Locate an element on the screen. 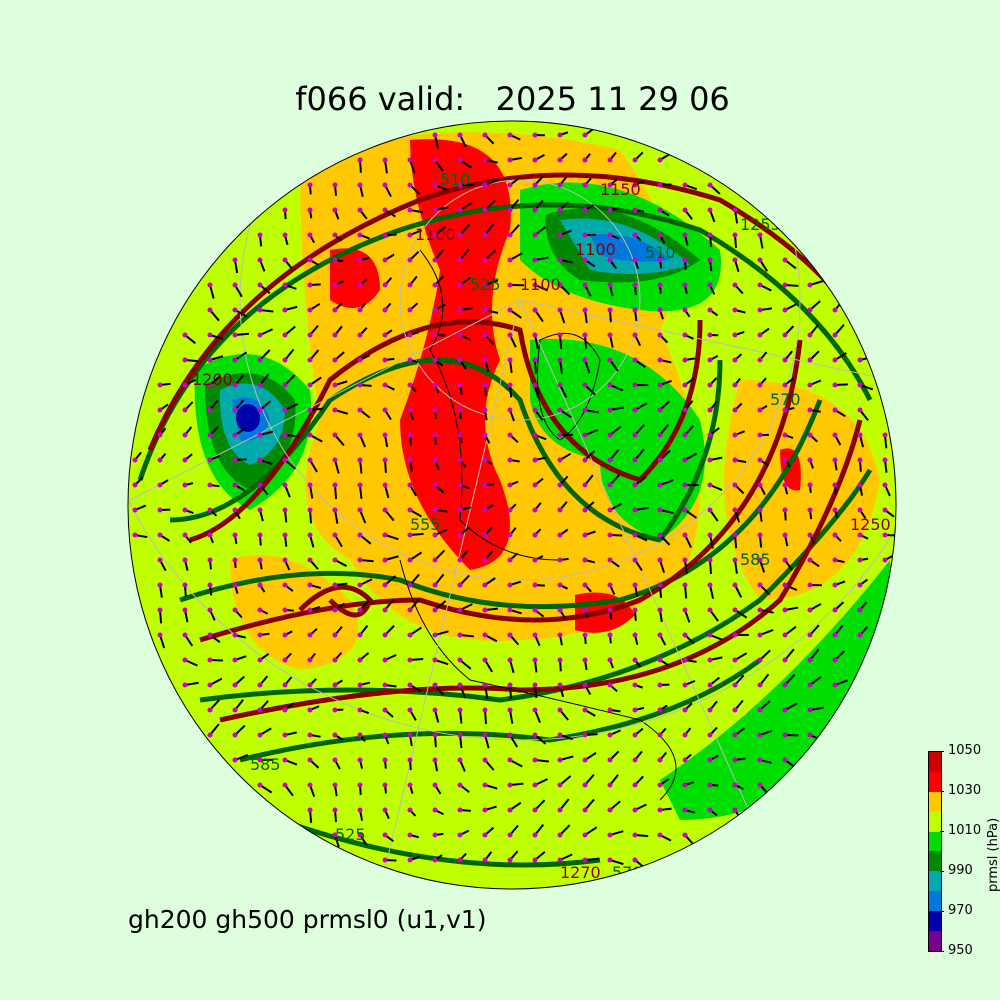 The width and height of the screenshot is (1000, 1000). colorbar-segment is located at coordinates (935, 821).